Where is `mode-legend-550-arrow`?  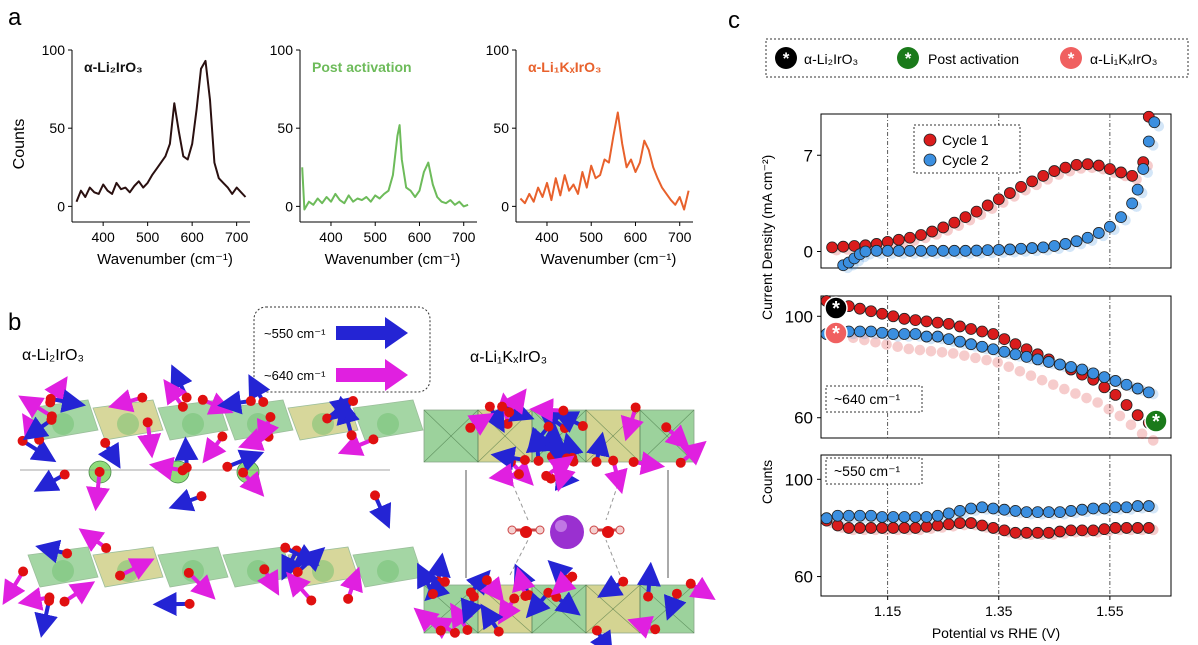 mode-legend-550-arrow is located at coordinates (372, 333).